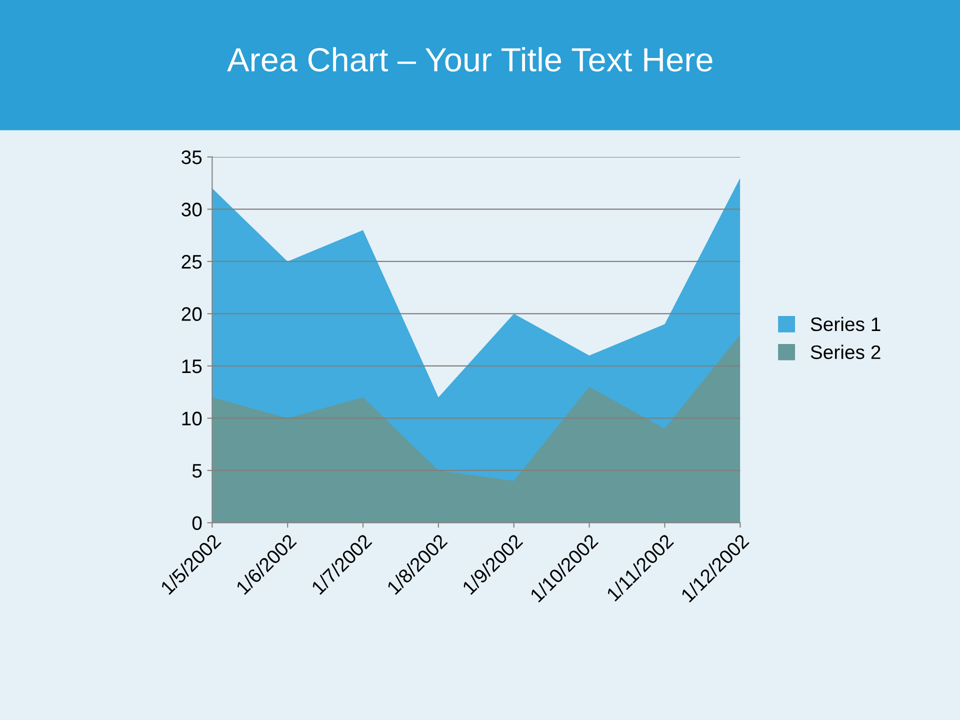 This screenshot has width=960, height=720. I want to click on chart-title: Area Chart – Your Title Text Here, so click(469, 59).